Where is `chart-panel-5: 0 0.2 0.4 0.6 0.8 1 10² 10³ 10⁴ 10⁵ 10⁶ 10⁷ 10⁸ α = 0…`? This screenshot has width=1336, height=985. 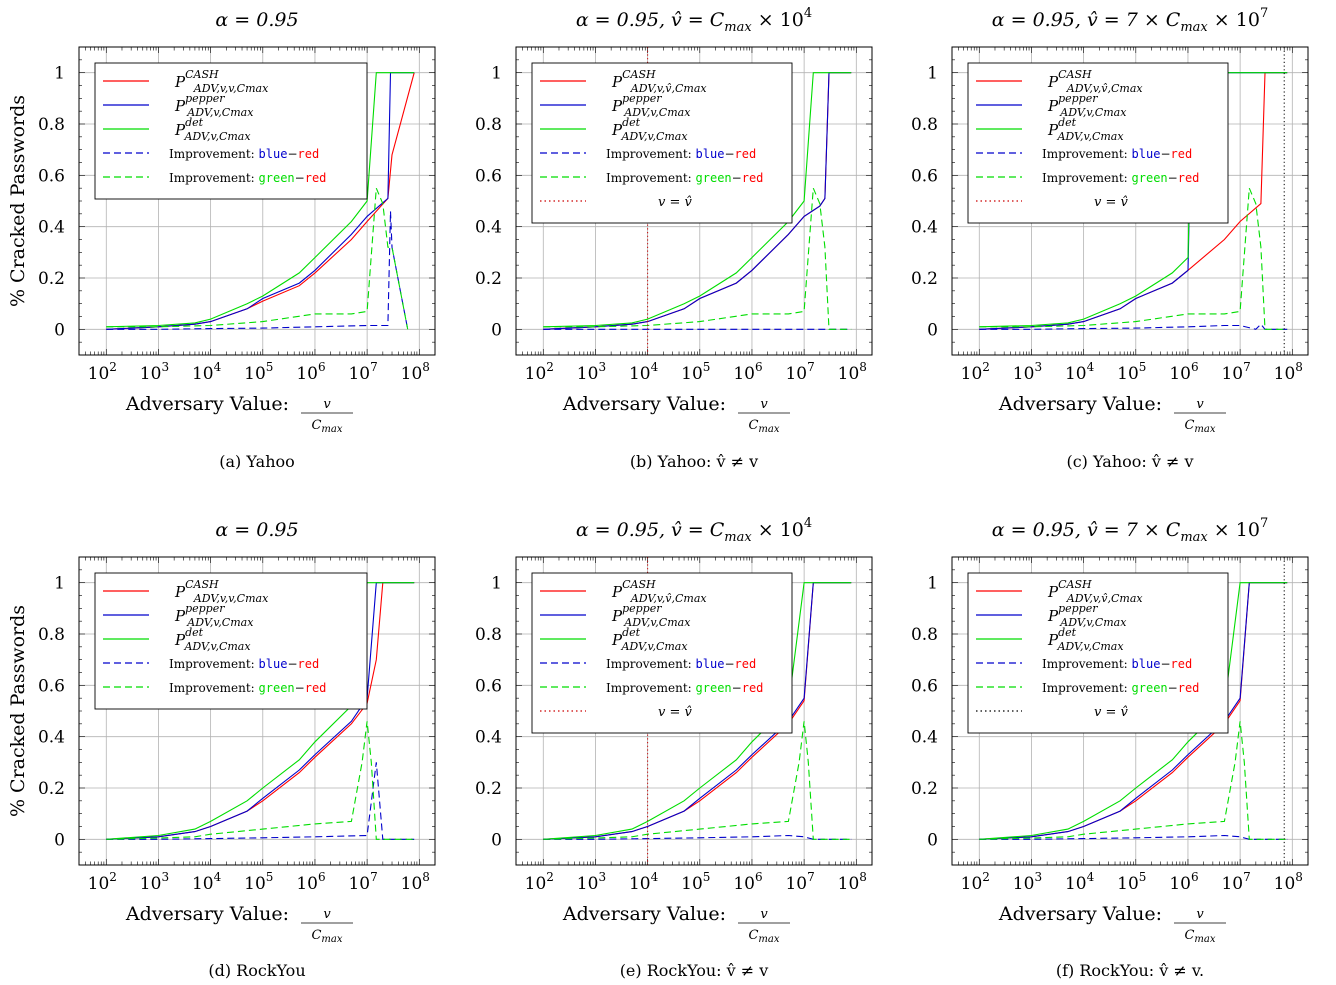 chart-panel-5: 0 0.2 0.4 0.6 0.8 1 10² 10³ 10⁴ 10⁵ 10⁶ 10⁷ 10⁸ α = 0… is located at coordinates (674, 748).